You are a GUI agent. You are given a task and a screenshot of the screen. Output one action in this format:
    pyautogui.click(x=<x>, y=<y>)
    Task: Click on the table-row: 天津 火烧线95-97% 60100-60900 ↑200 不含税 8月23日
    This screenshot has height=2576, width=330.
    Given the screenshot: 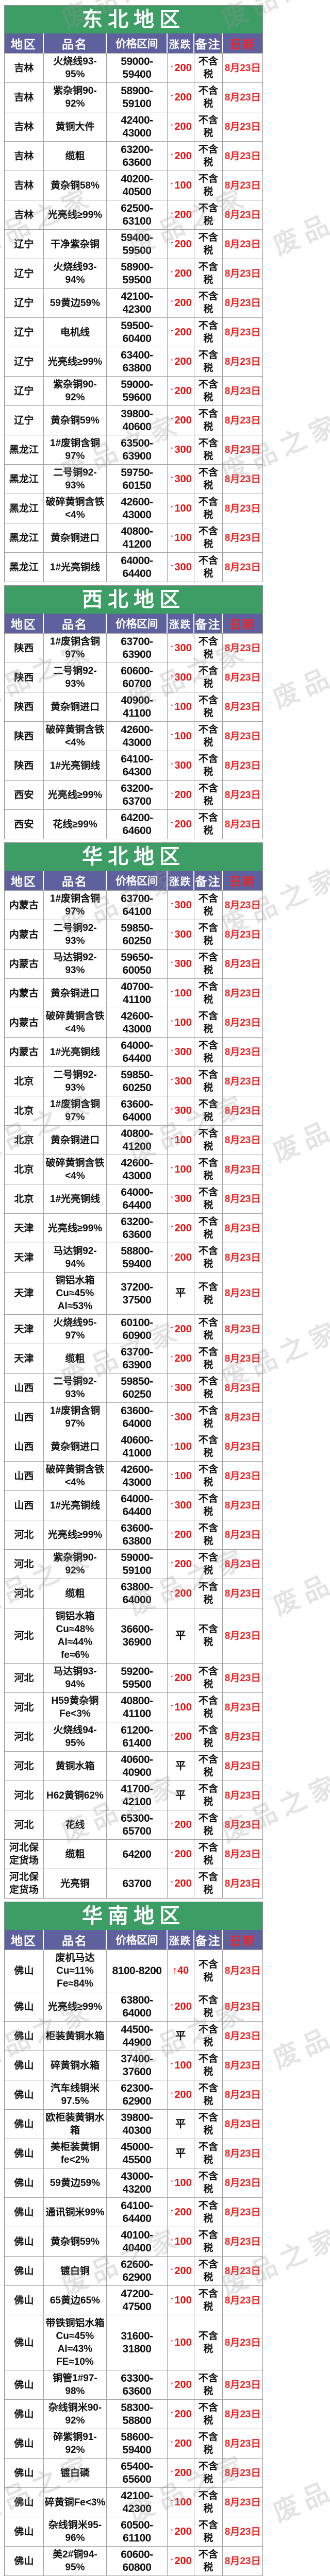 What is the action you would take?
    pyautogui.click(x=133, y=1329)
    